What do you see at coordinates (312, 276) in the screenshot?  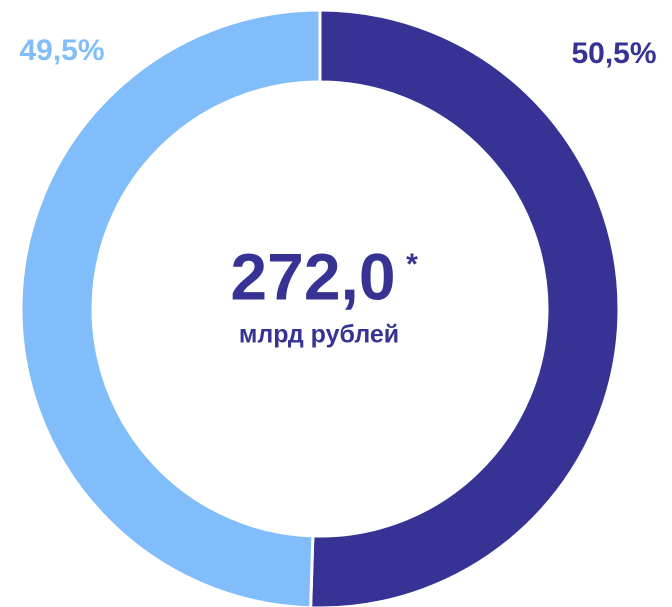 I see `center-value: 272,0` at bounding box center [312, 276].